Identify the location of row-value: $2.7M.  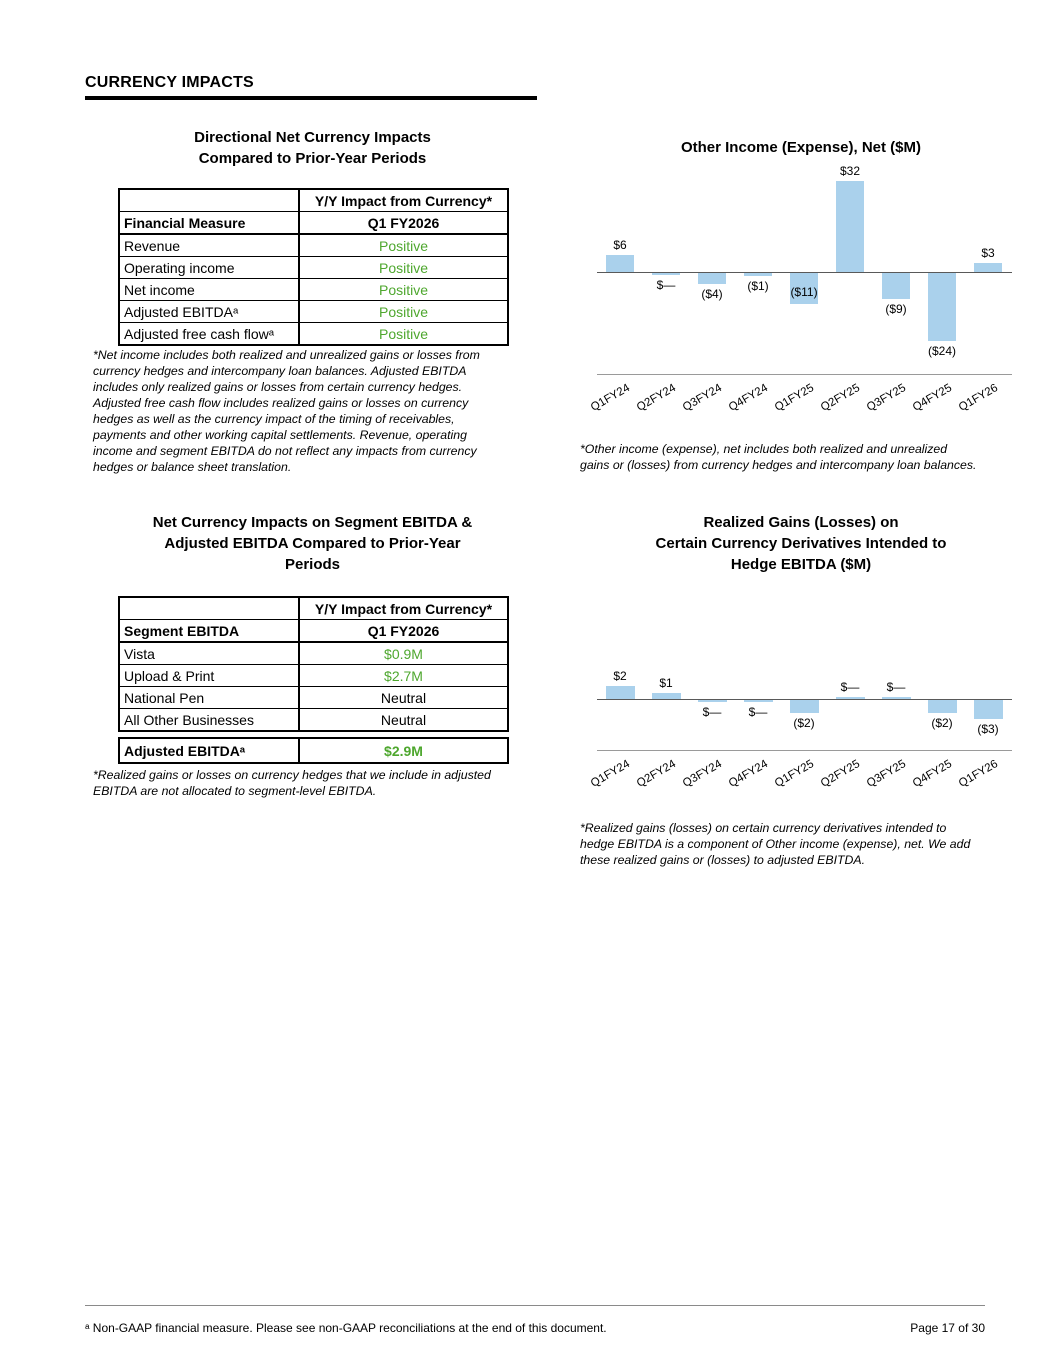
(403, 675).